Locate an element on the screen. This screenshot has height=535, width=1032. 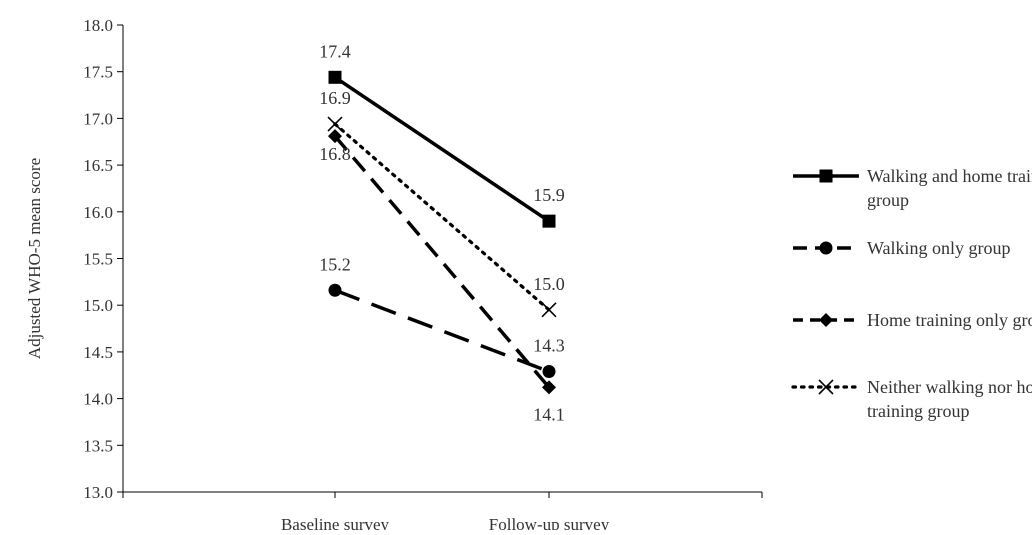
legend-entry: Home training only group is located at coordinates (912, 320).